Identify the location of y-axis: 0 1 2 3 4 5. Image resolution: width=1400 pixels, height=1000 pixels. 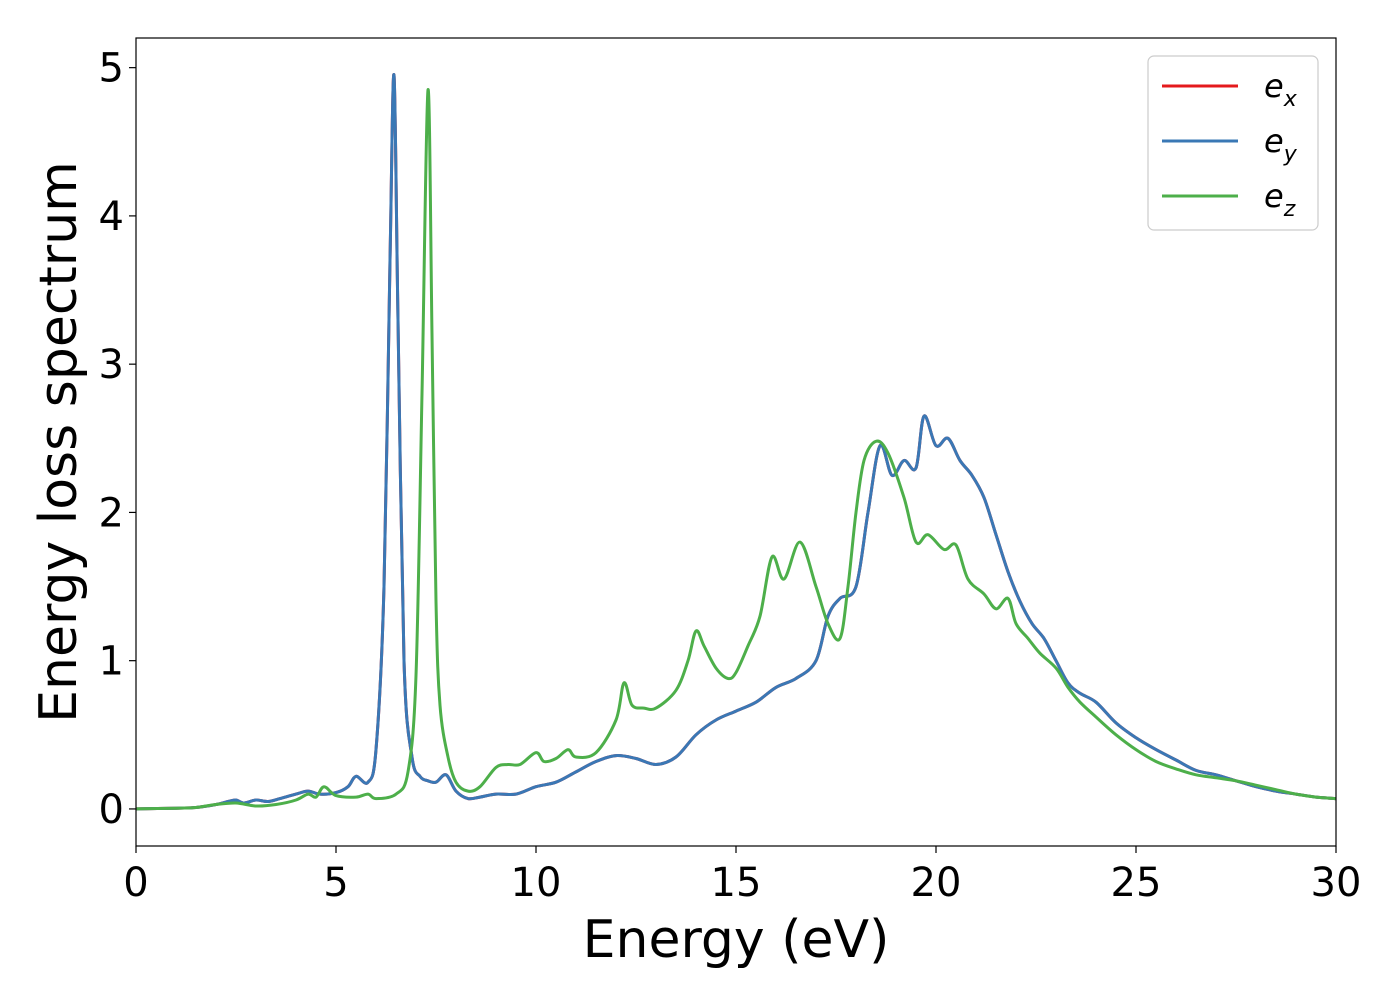
(117, 439).